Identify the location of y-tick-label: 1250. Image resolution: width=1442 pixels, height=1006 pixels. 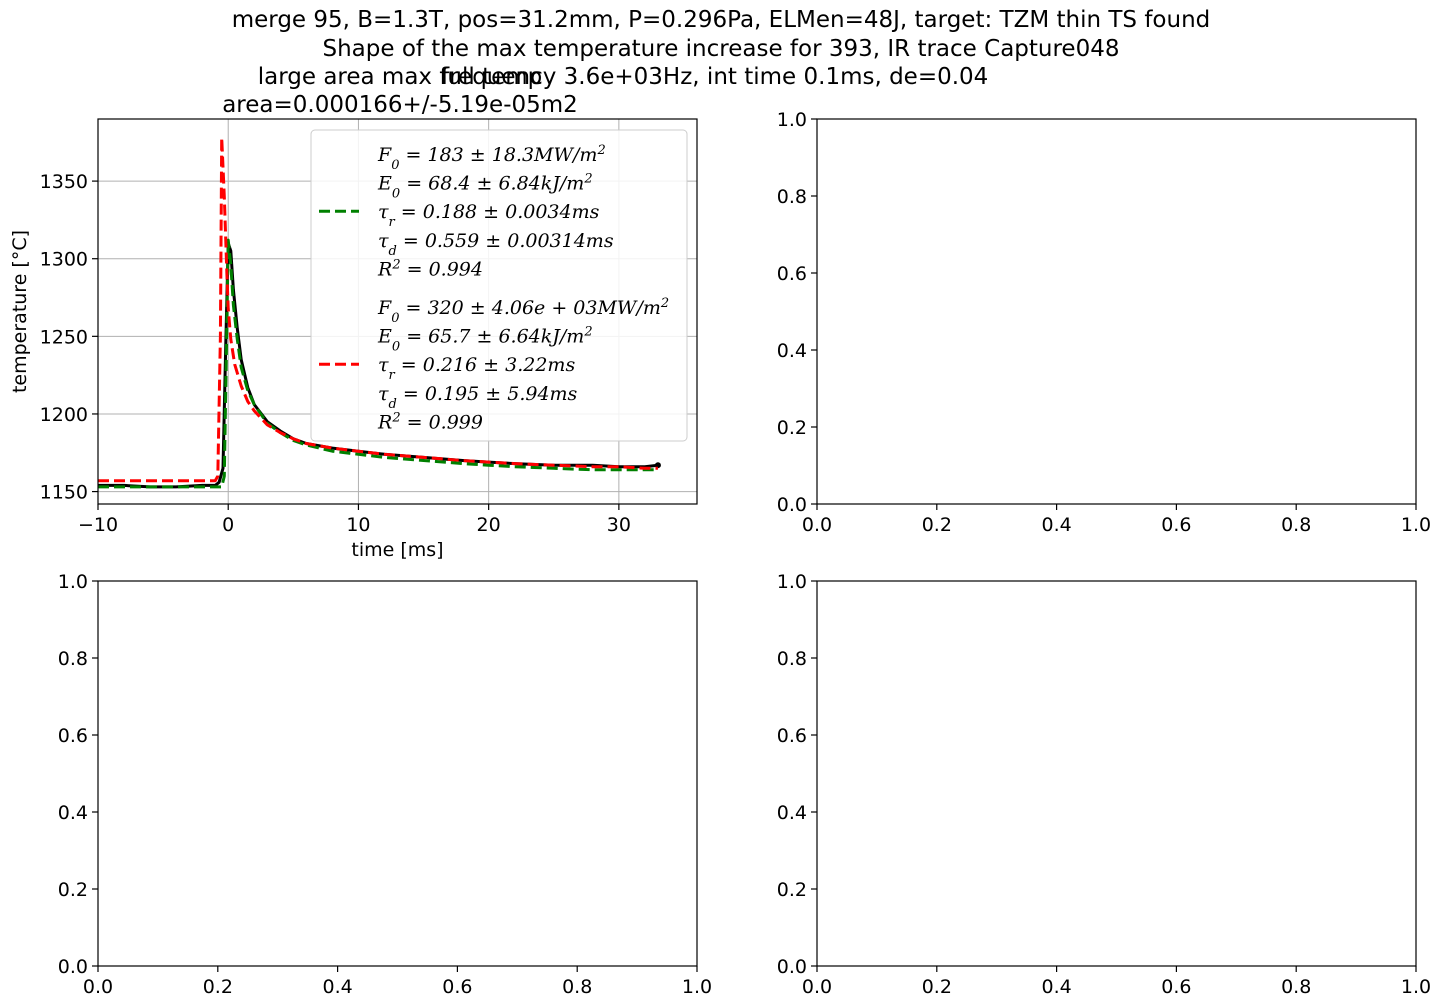
(64, 337).